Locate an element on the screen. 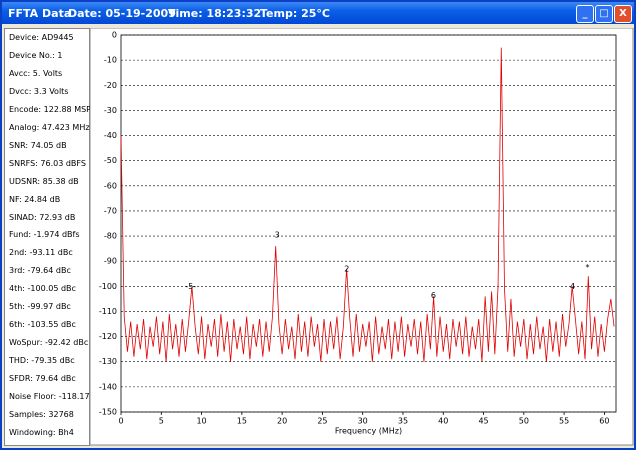  x-tick-label: 55 is located at coordinates (564, 421).